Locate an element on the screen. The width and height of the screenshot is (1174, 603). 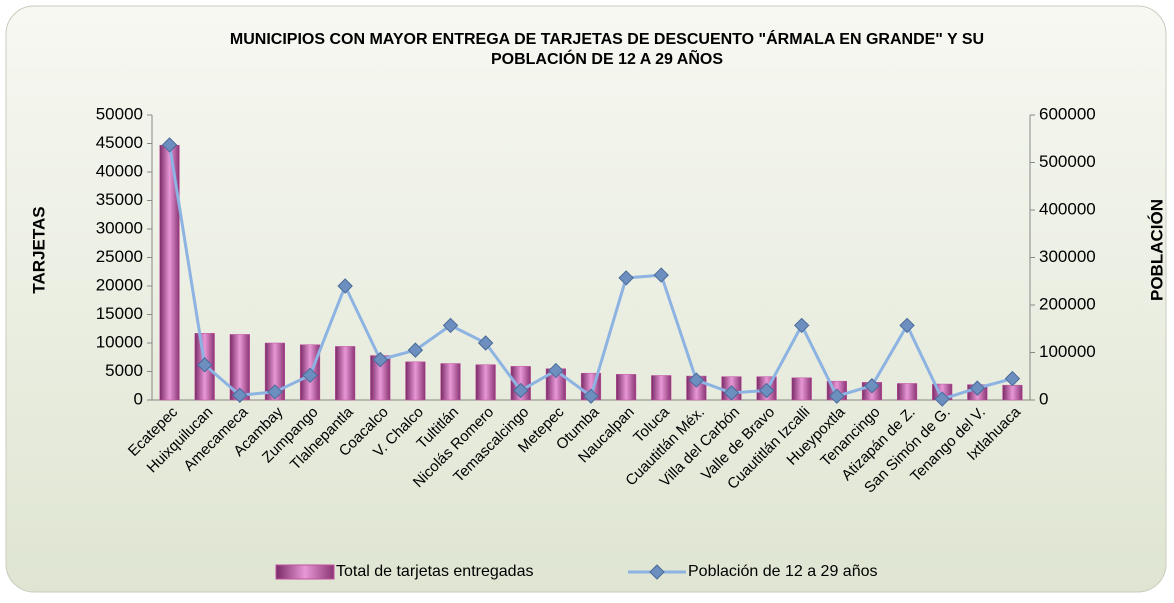
y-tick-label: 15000 is located at coordinates (119, 313).